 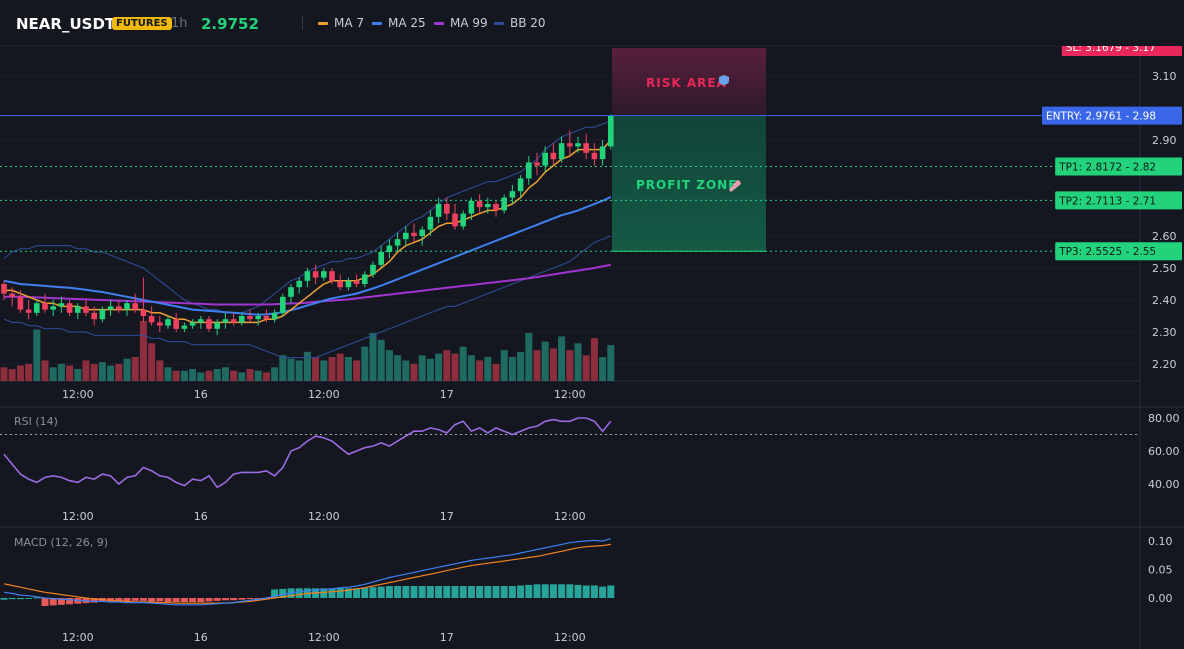 I want to click on legend-label: BB 20, so click(x=528, y=23).